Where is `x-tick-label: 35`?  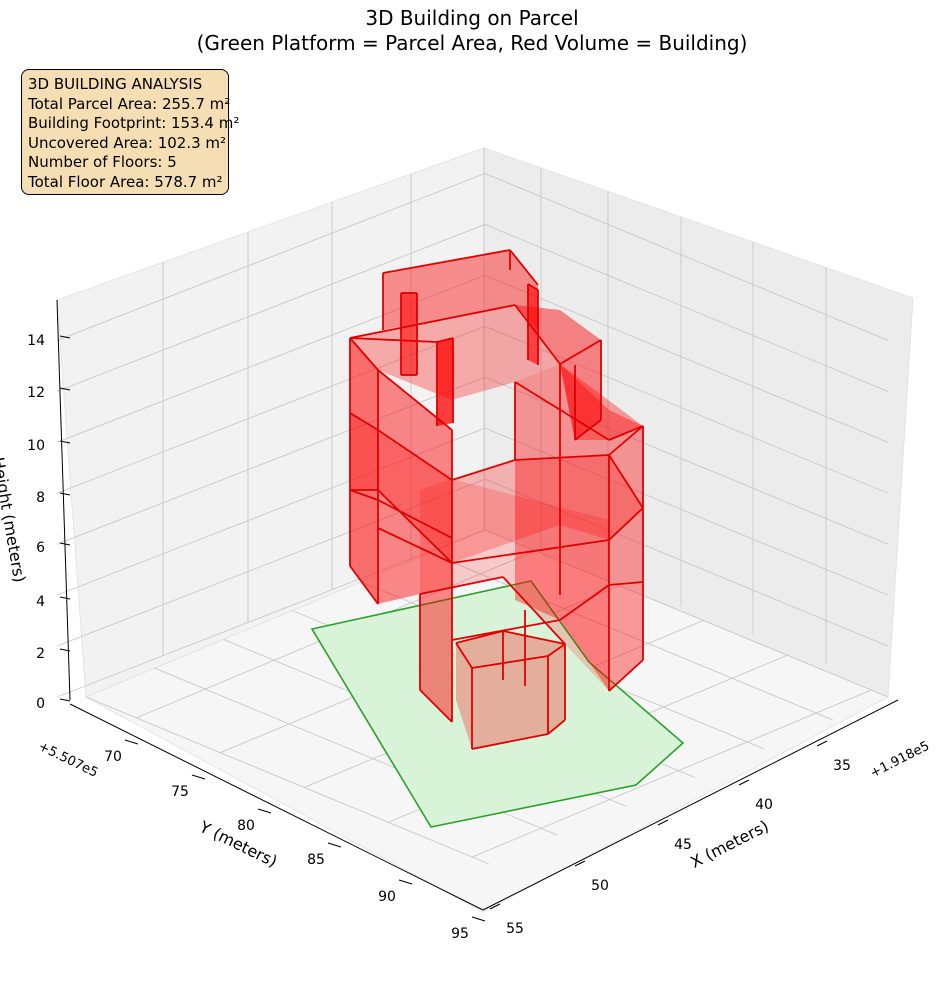 x-tick-label: 35 is located at coordinates (842, 766).